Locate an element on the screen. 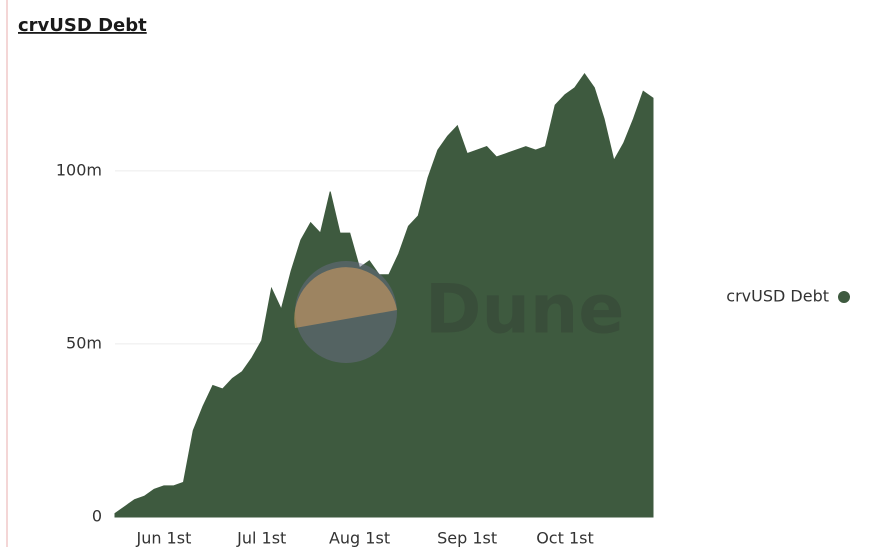 Image resolution: width=875 pixels, height=547 pixels. x-tick-label: Oct 1st is located at coordinates (565, 538).